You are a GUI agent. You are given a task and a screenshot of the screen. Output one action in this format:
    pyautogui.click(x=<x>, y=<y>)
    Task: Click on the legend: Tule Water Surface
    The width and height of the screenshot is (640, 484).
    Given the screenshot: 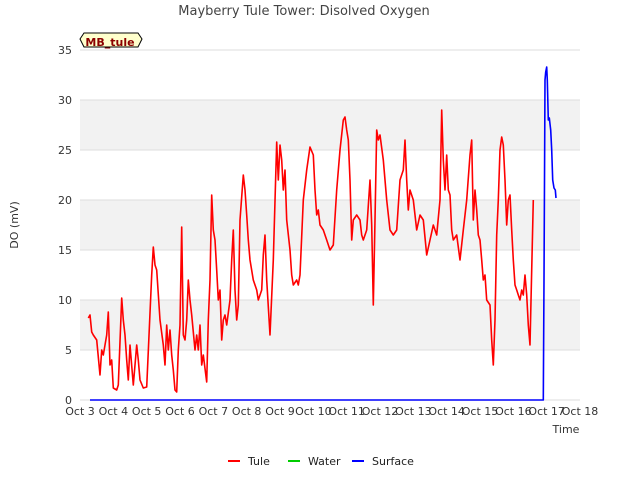 What is the action you would take?
    pyautogui.click(x=321, y=461)
    